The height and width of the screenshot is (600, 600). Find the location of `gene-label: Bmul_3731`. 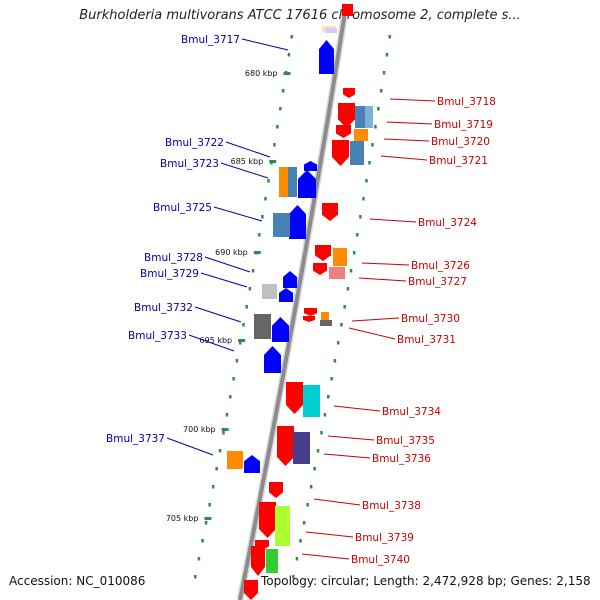

gene-label: Bmul_3731 is located at coordinates (426, 340).